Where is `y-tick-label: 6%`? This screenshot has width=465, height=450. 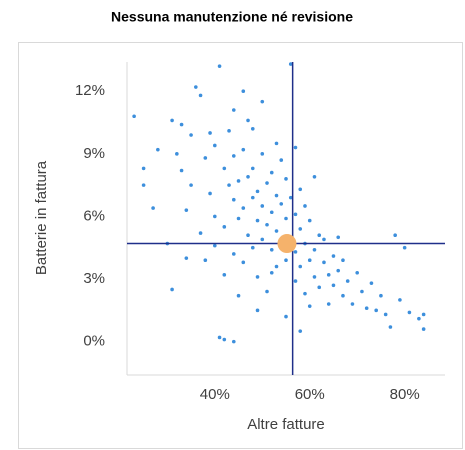 y-tick-label: 6% is located at coordinates (94, 215).